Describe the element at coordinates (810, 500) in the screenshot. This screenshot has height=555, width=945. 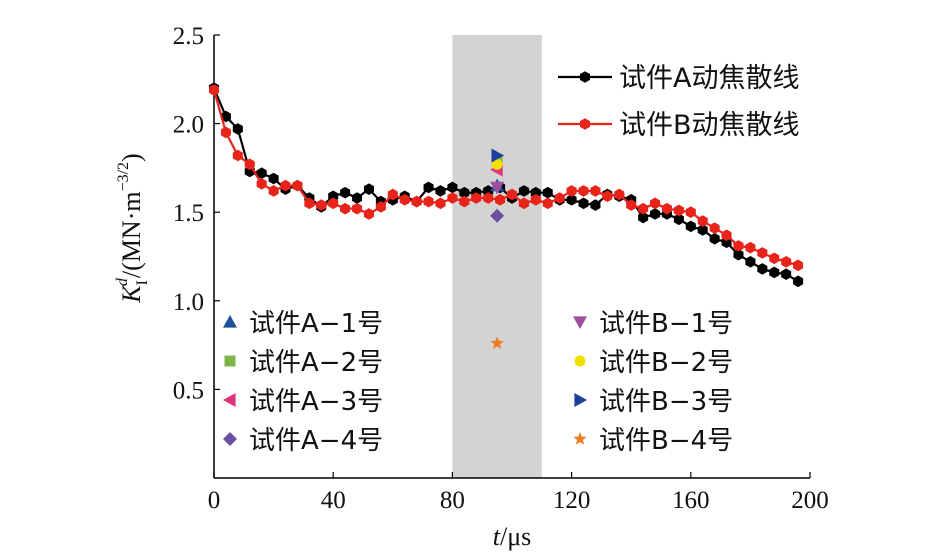
I see `x-tick-label: 200` at that location.